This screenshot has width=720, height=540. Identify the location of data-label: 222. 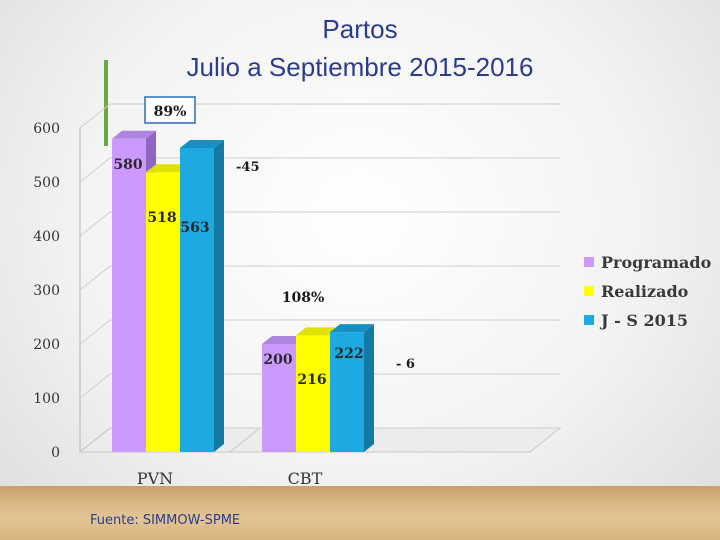
(348, 354).